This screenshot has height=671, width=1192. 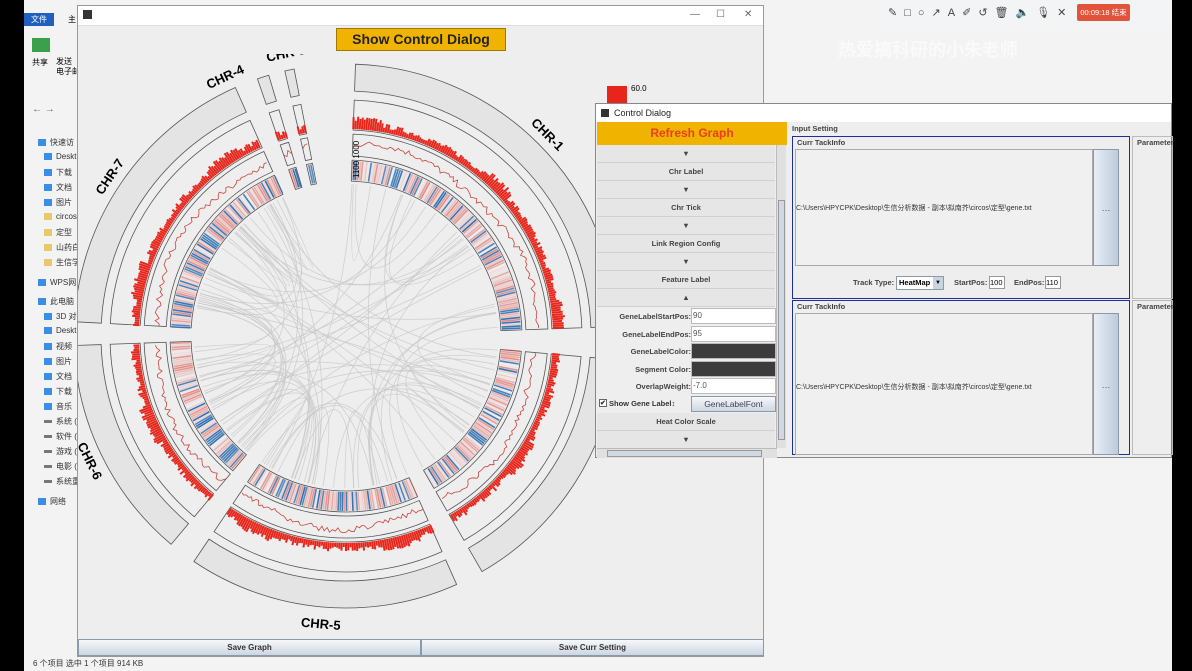 What do you see at coordinates (695, 14) in the screenshot?
I see `minimize-button: —` at bounding box center [695, 14].